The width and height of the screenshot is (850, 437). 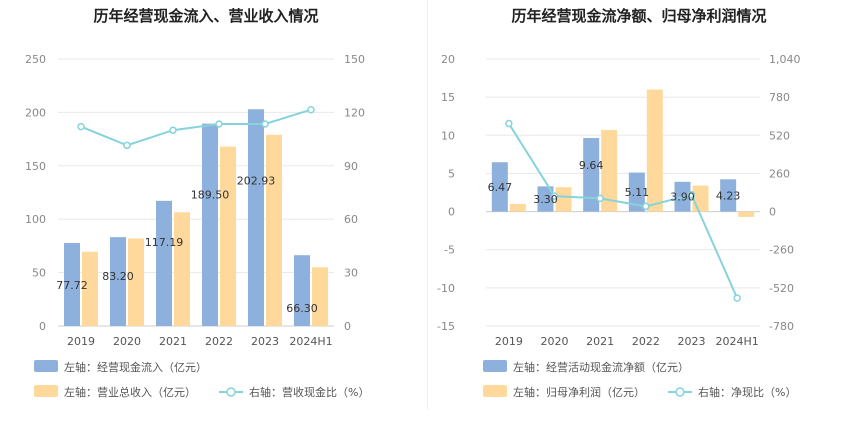 I want to click on data-labels: 6.47 3.30 9.64 5.11 3.90 4.23, so click(x=614, y=182).